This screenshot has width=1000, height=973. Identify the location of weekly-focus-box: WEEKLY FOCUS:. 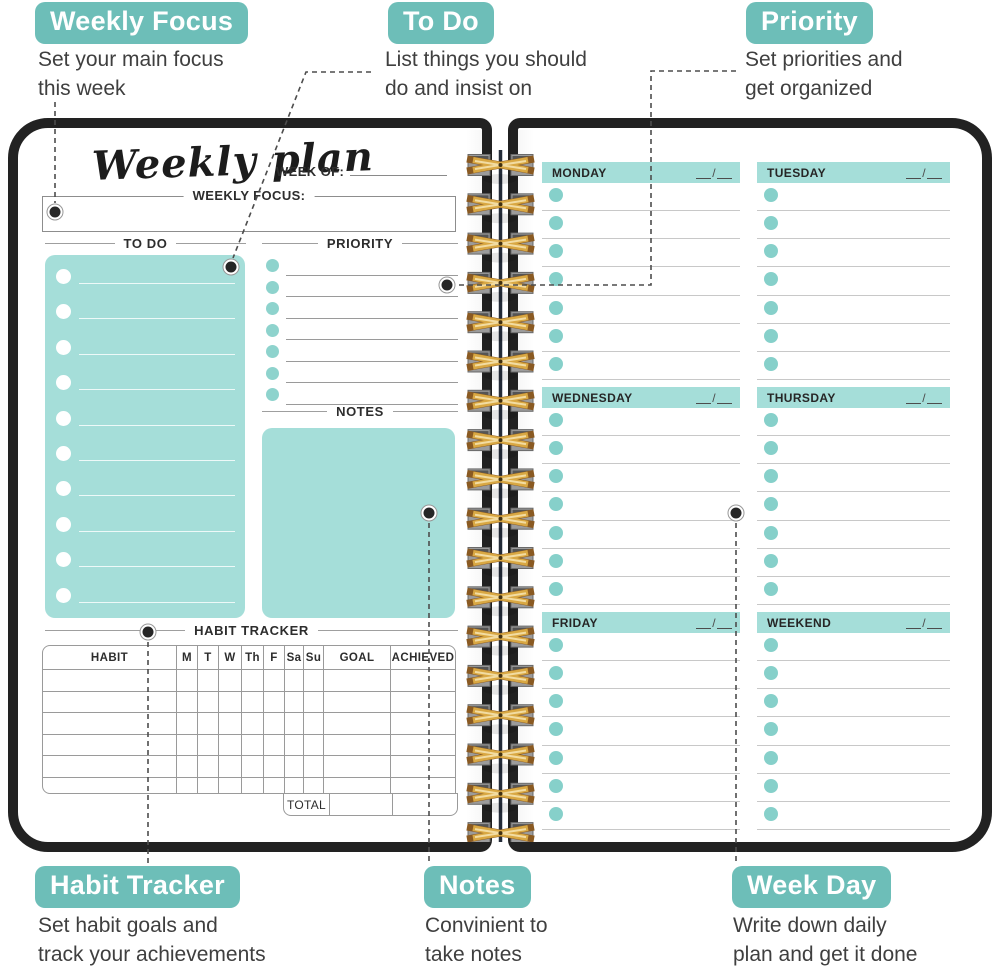
(249, 210).